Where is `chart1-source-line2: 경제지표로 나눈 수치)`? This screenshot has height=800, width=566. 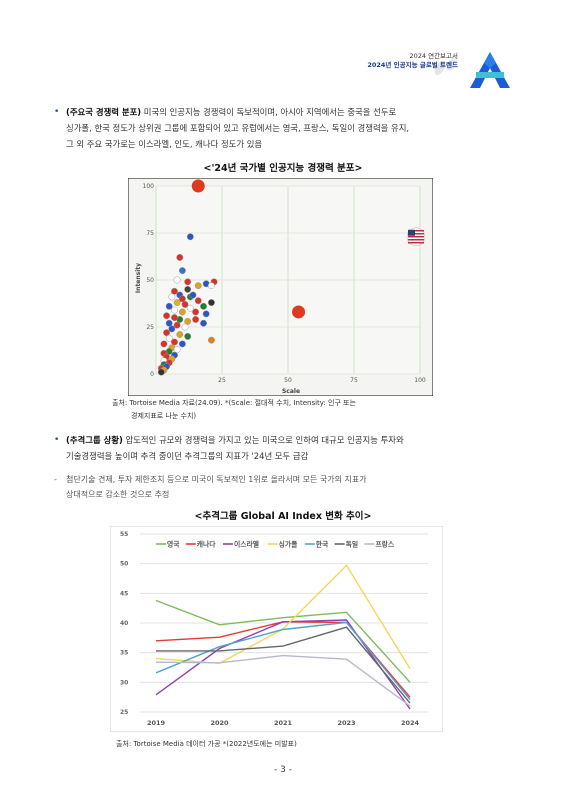 chart1-source-line2: 경제지표로 나눈 수치) is located at coordinates (164, 416).